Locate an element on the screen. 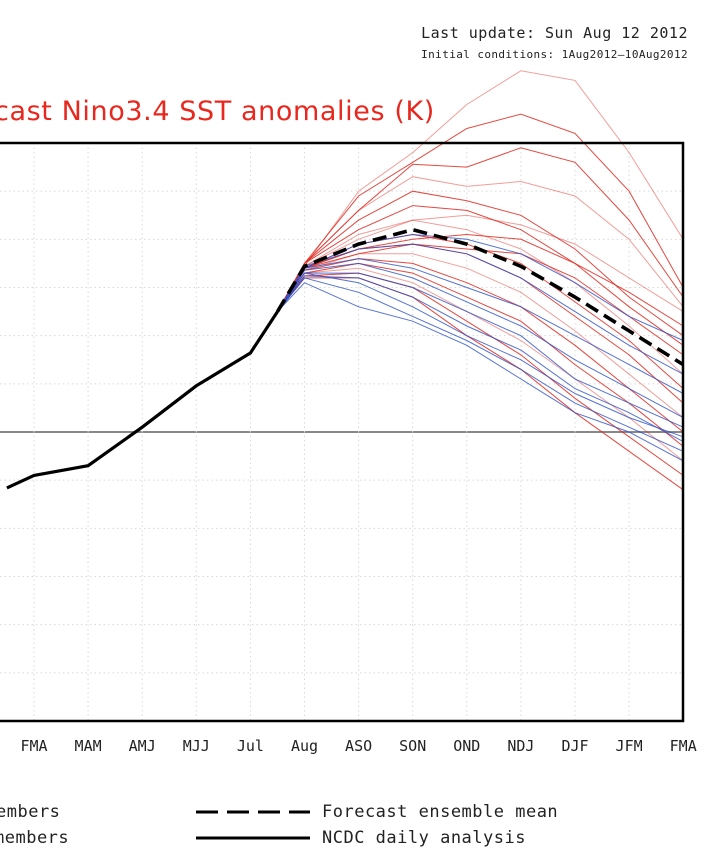 This screenshot has width=706, height=855. x-tick-label: ASO is located at coordinates (358, 746).